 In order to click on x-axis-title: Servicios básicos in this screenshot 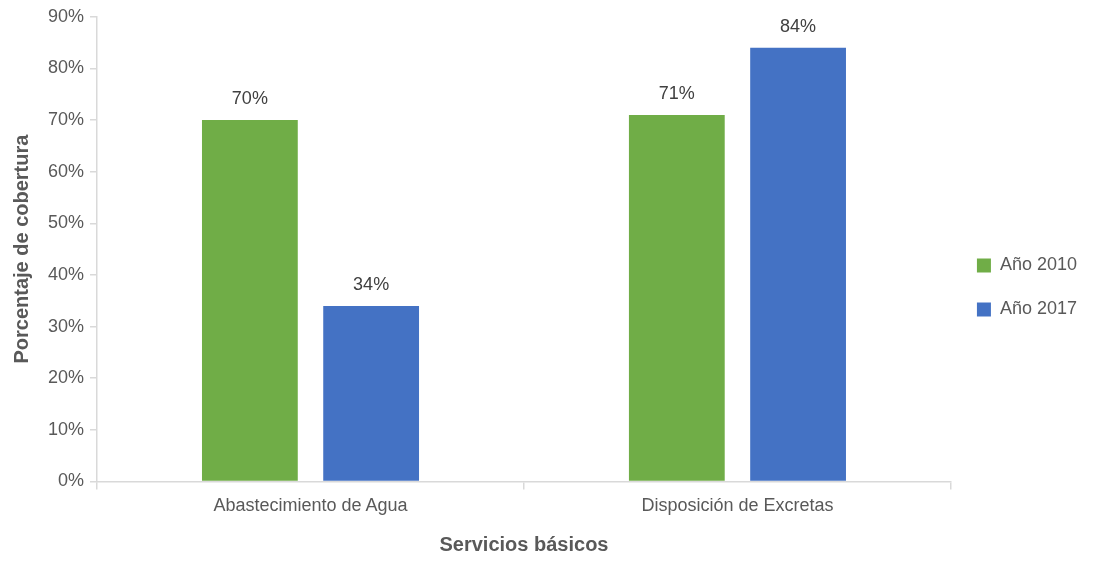, I will do `click(524, 543)`.